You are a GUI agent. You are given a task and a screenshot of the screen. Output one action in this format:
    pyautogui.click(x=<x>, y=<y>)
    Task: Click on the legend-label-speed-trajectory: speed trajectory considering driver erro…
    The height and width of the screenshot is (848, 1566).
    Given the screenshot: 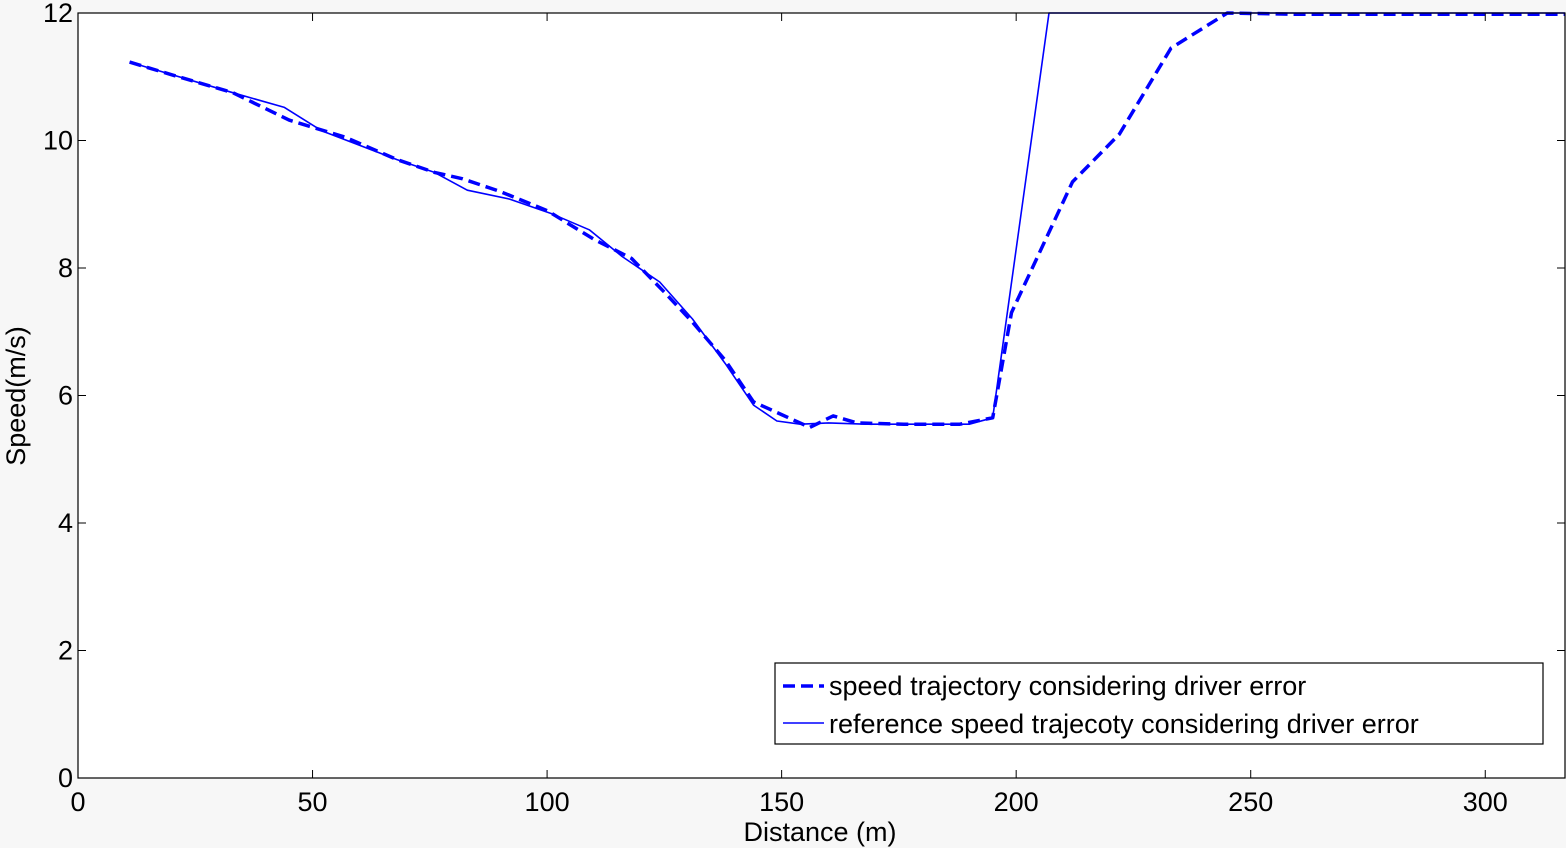 What is the action you would take?
    pyautogui.click(x=1067, y=686)
    